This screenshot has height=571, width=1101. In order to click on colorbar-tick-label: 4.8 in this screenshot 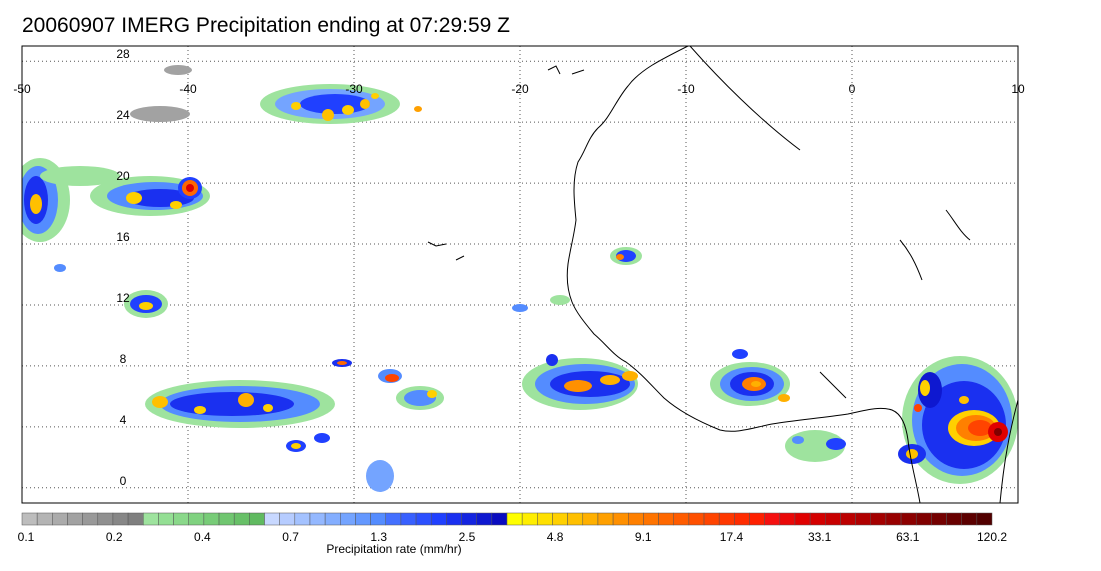, I will do `click(555, 537)`.